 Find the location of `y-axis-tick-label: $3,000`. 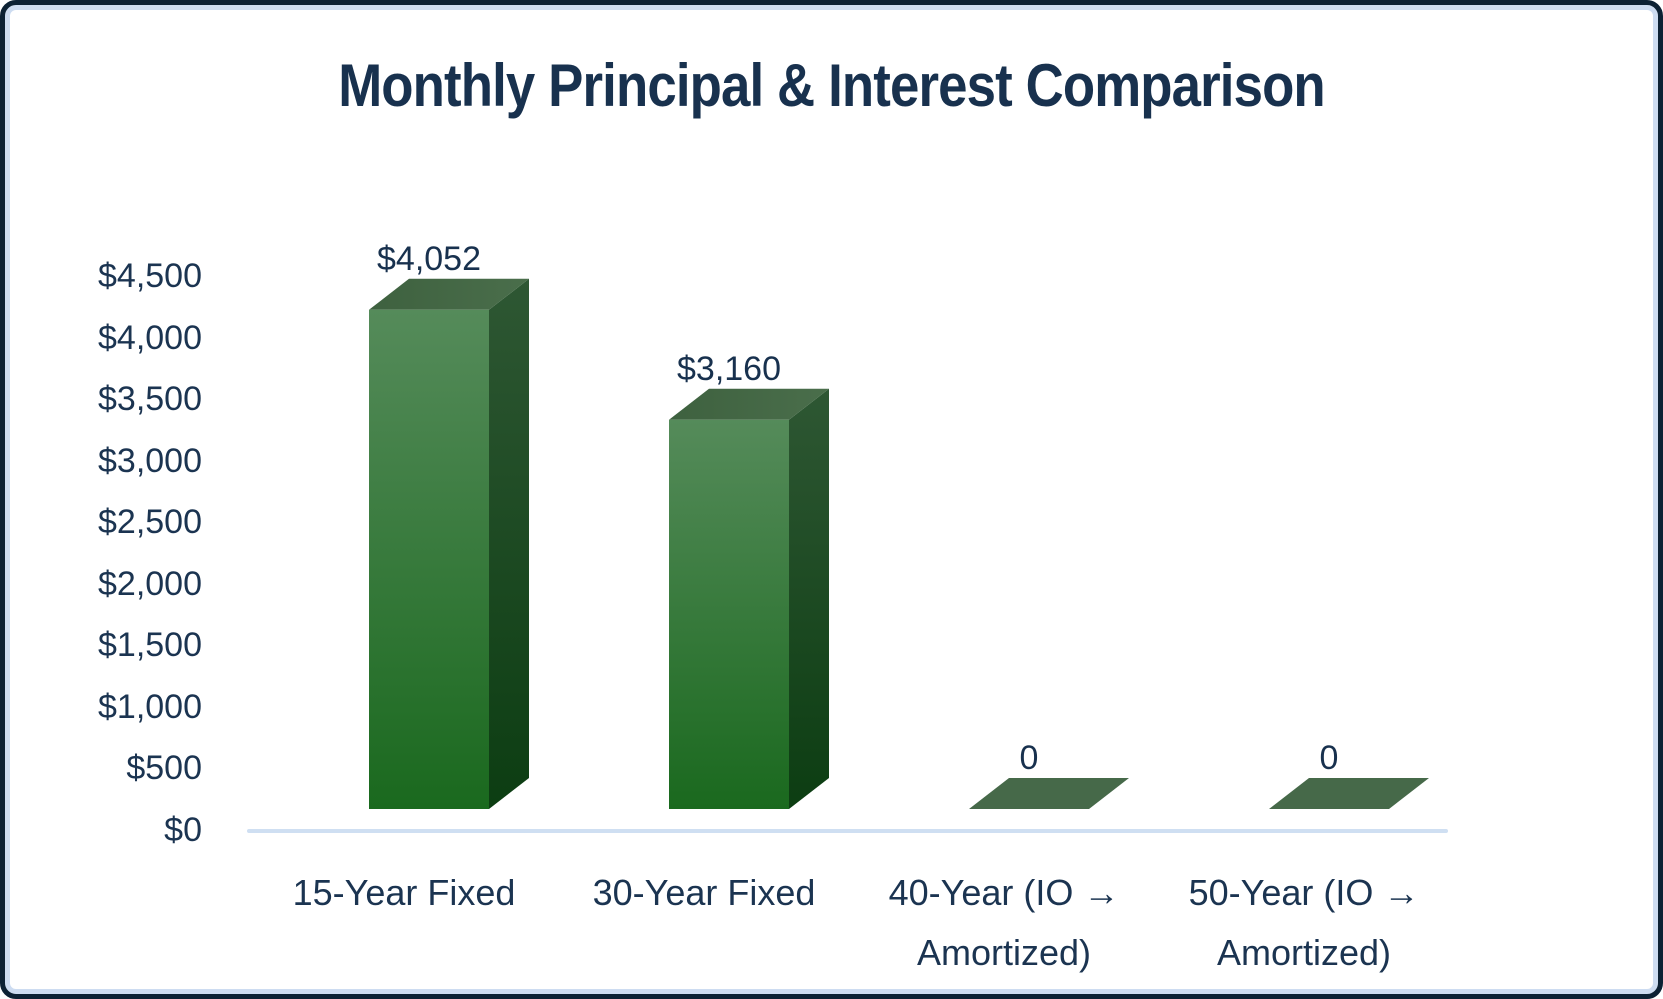

y-axis-tick-label: $3,000 is located at coordinates (150, 460).